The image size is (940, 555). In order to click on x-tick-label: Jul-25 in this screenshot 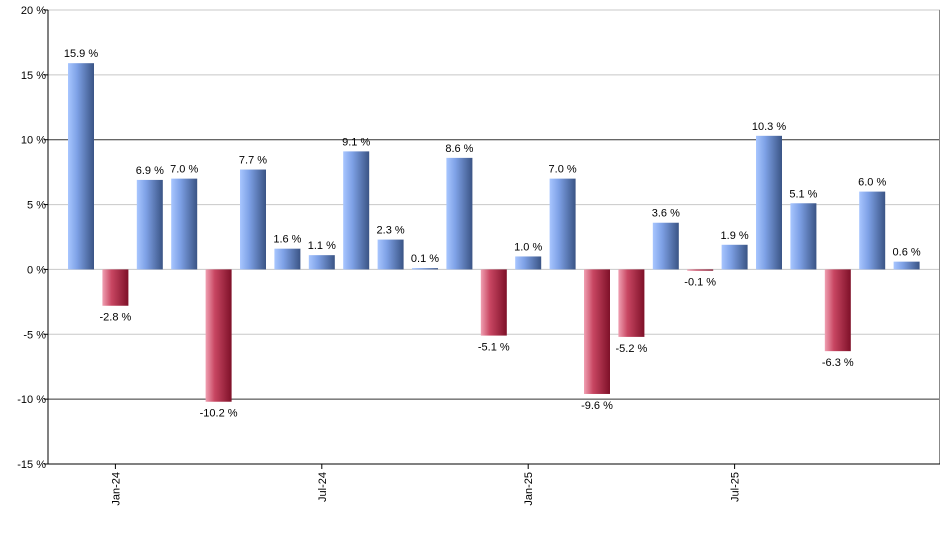, I will do `click(736, 487)`.